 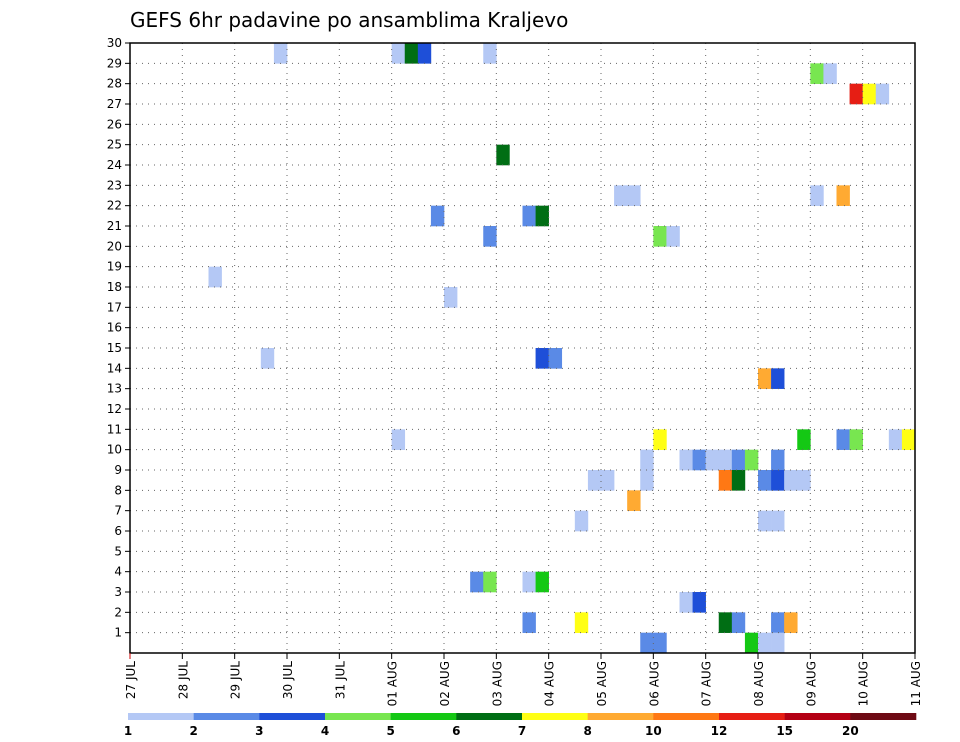 What do you see at coordinates (114, 429) in the screenshot?
I see `y-tick-label: 11` at bounding box center [114, 429].